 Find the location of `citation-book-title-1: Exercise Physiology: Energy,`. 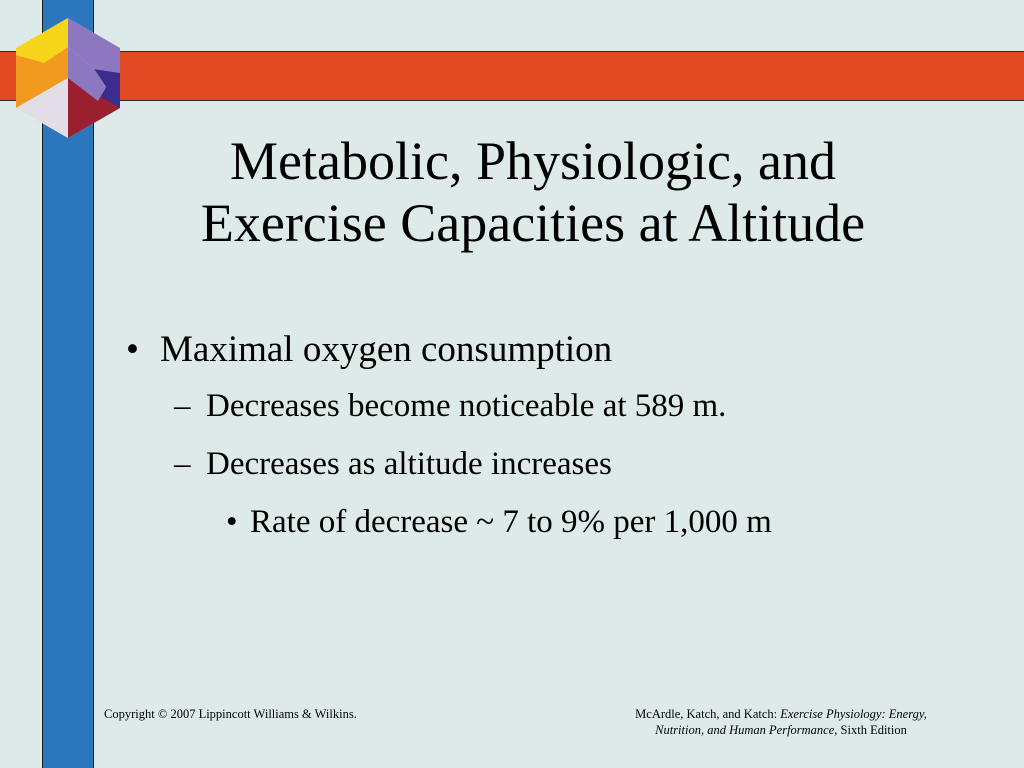

citation-book-title-1: Exercise Physiology: Energy, is located at coordinates (853, 714).